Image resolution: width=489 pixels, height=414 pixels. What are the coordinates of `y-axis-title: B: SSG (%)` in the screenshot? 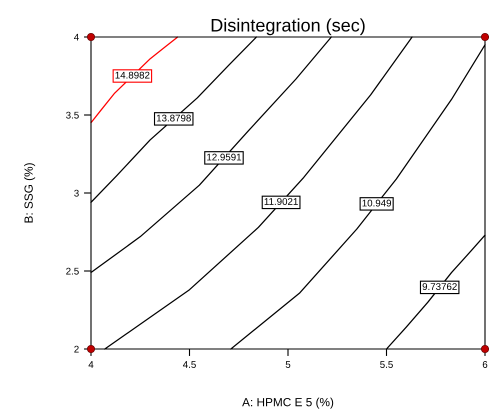 It's located at (30, 193).